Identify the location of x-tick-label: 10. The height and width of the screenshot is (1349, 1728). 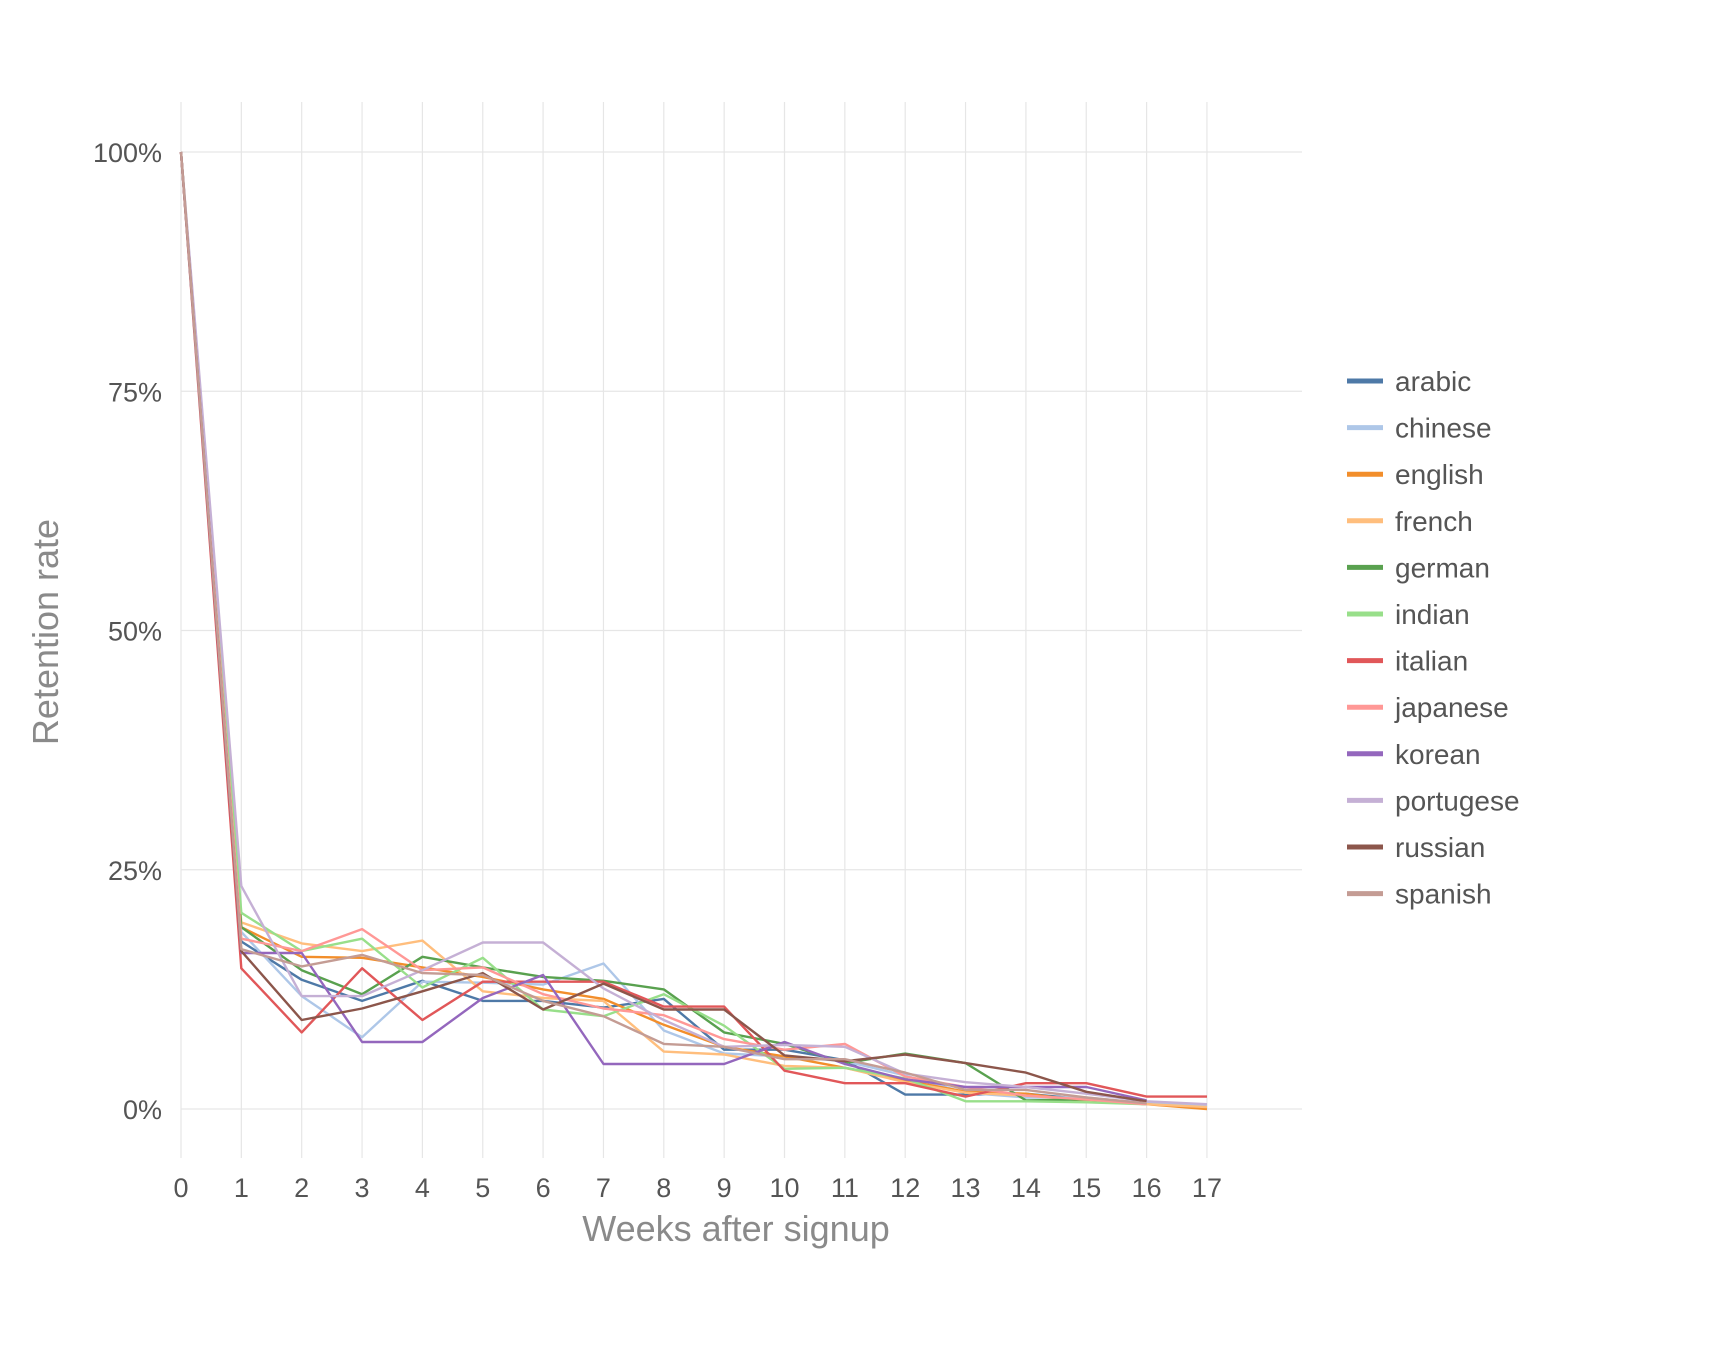
(784, 1188).